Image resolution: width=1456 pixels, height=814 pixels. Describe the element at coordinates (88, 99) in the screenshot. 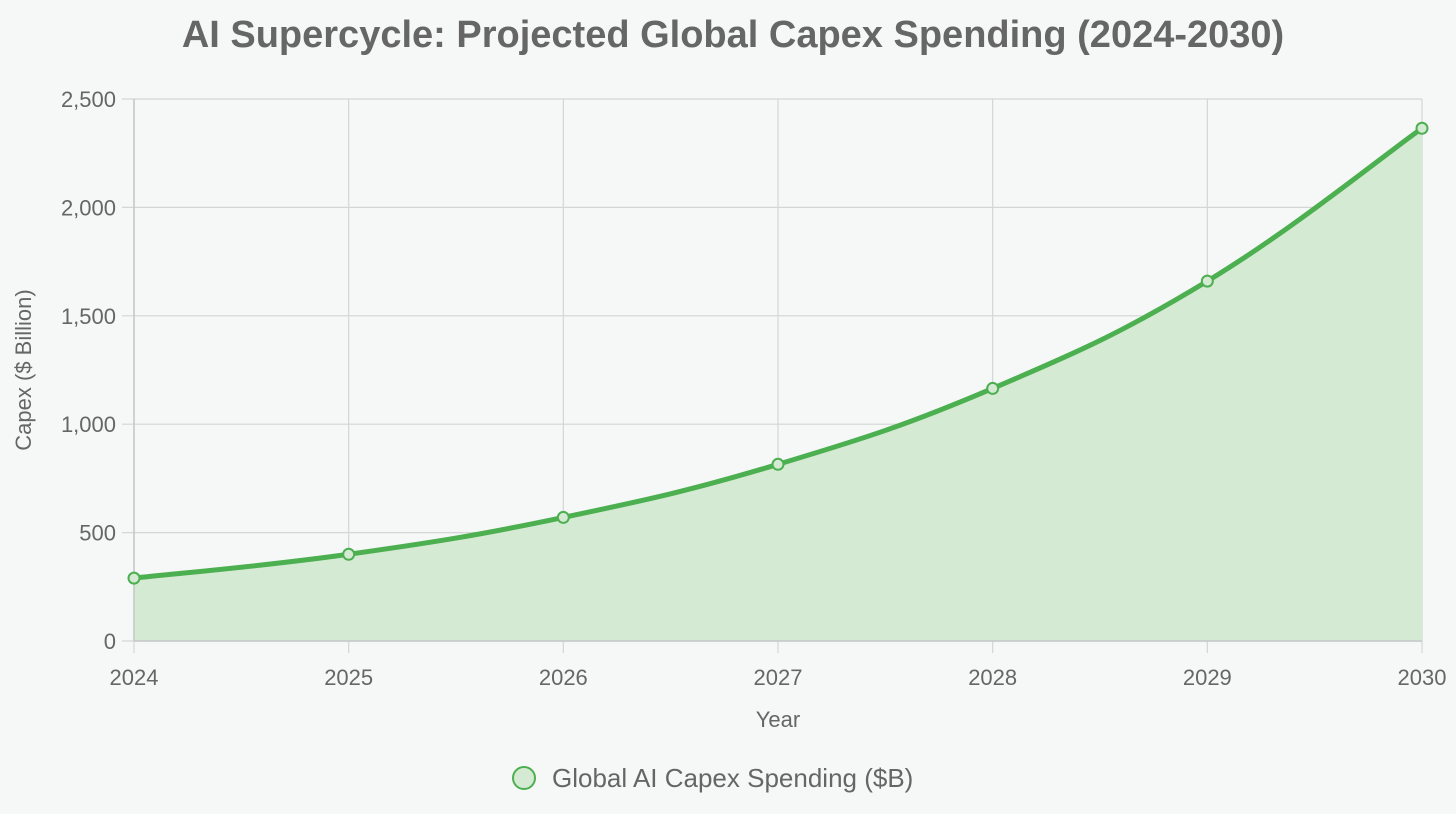

I see `y-tick-label: 2,500` at that location.